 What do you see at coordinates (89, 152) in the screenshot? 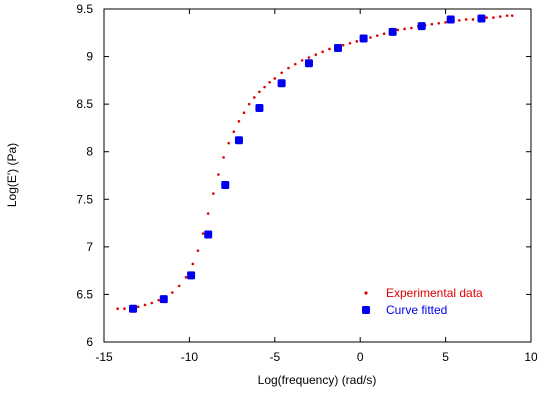
I see `y-tick-label: 8` at bounding box center [89, 152].